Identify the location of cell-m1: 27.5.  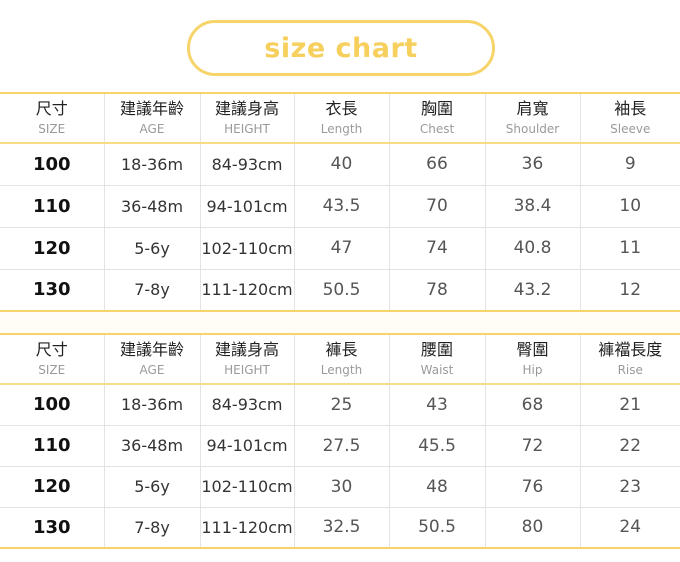
(341, 445).